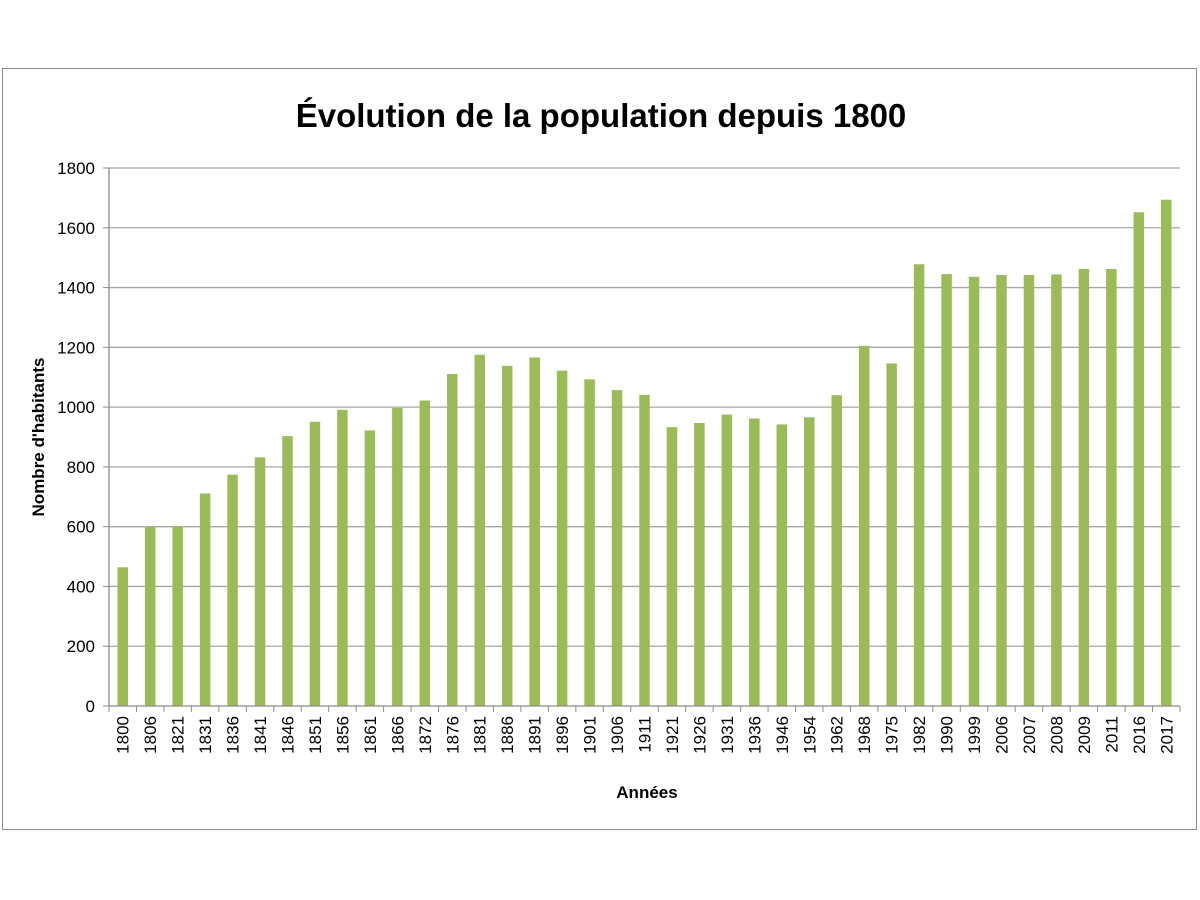  What do you see at coordinates (178, 735) in the screenshot?
I see `x-tick-label: 1821` at bounding box center [178, 735].